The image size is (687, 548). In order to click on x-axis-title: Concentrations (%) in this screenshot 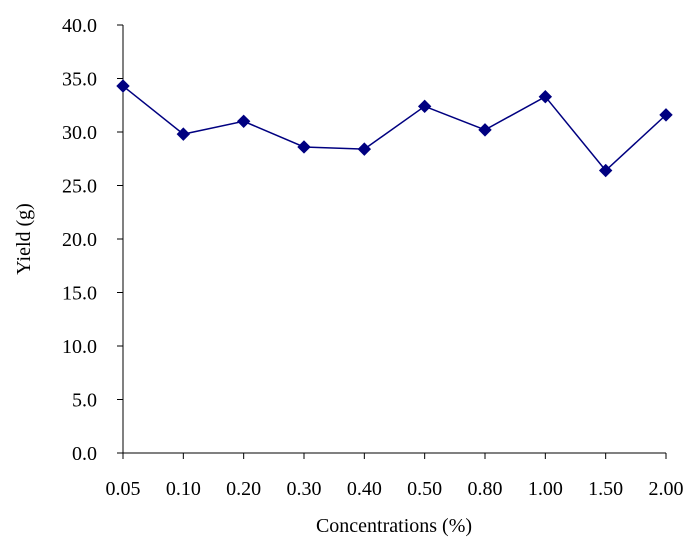, I will do `click(394, 526)`.